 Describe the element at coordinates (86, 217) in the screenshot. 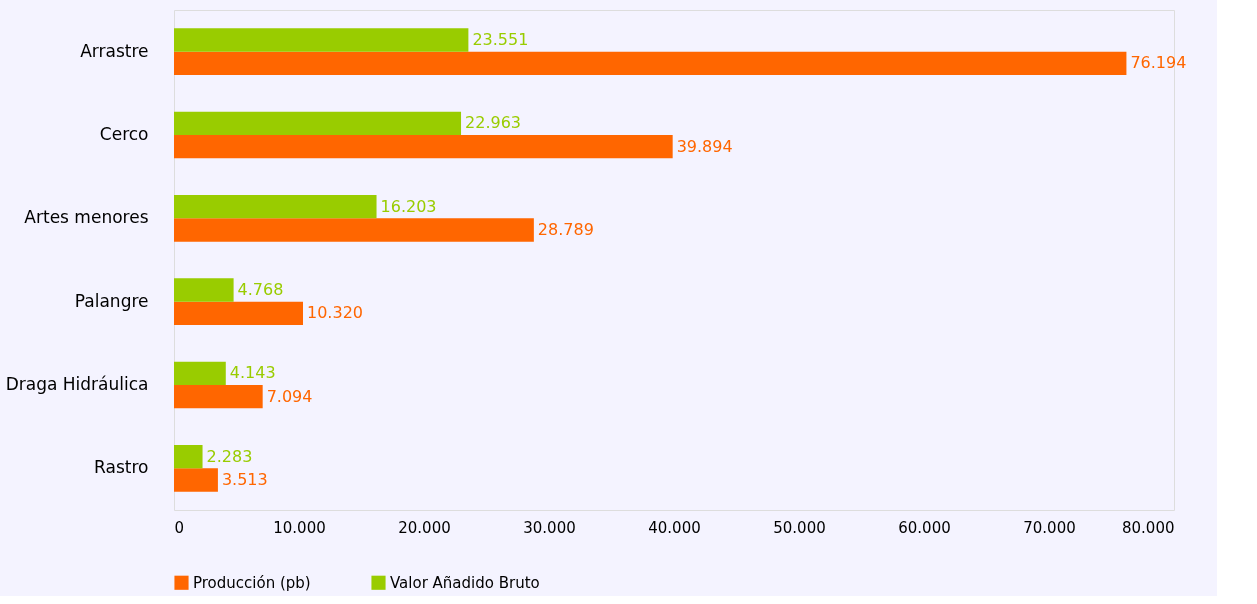

I see `y-tick-label: Artes menores` at that location.